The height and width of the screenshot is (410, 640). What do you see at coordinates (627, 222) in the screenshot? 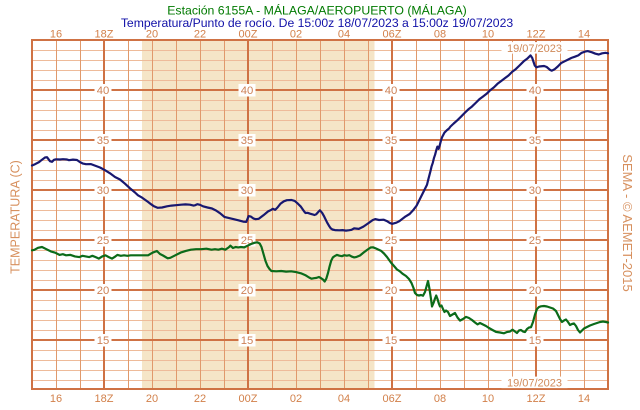
I see `svg-text: SEMA - © AEMET-2015` at bounding box center [627, 222].